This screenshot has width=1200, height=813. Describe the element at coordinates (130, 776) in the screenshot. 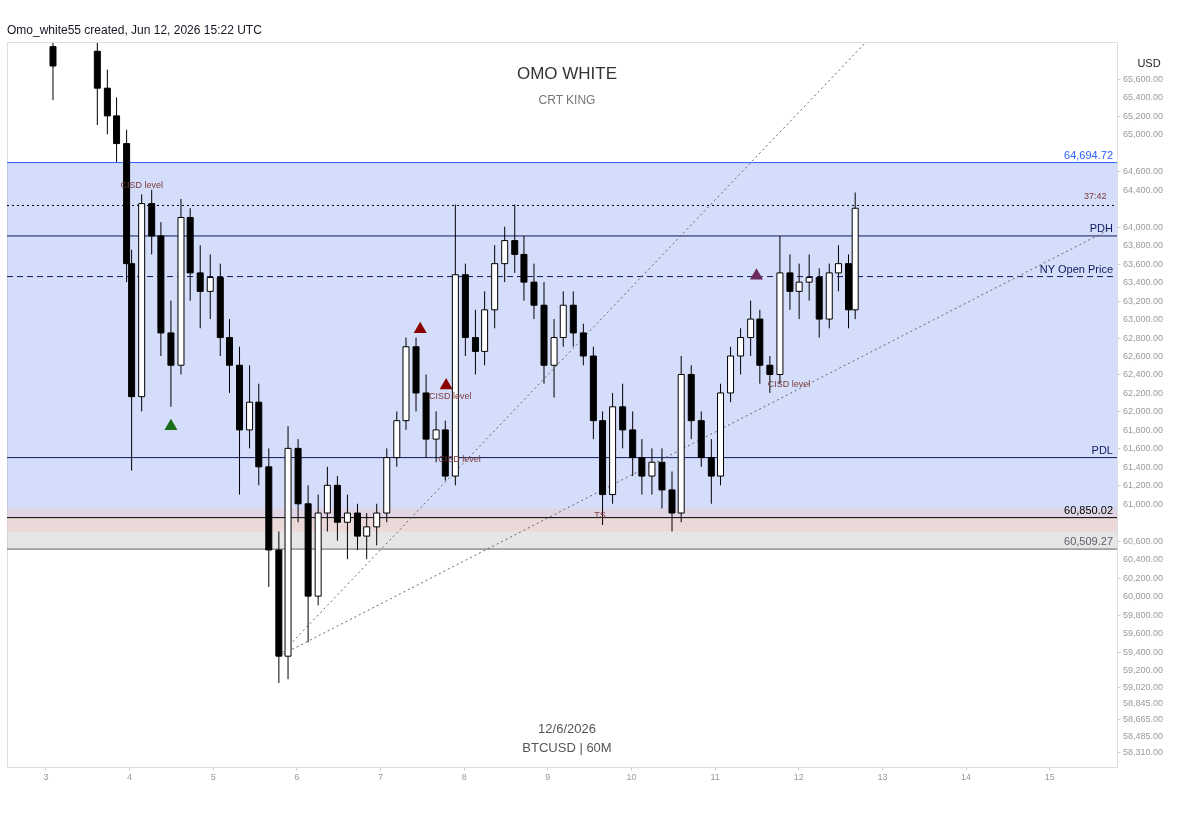

I see `x-tick-label: 4` at that location.